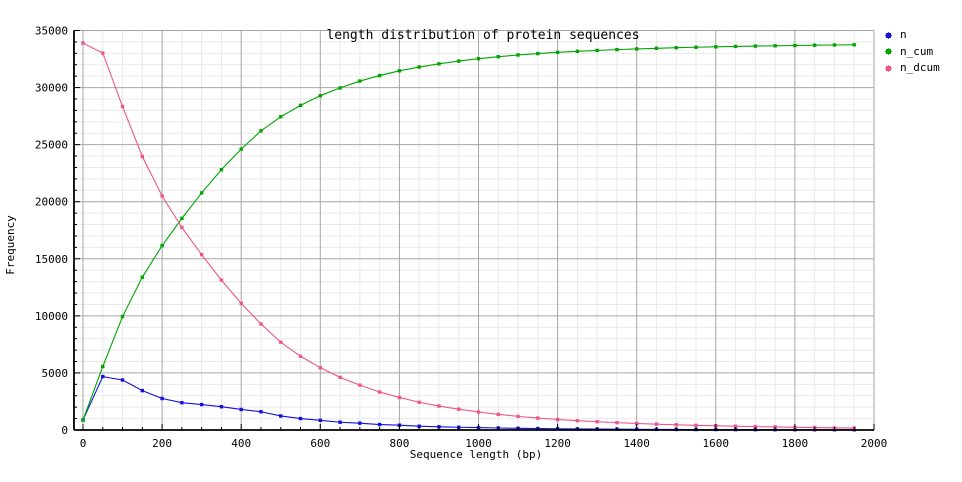 This screenshot has width=962, height=482. Describe the element at coordinates (888, 51) in the screenshot. I see `legend-marker-n_cum` at that location.